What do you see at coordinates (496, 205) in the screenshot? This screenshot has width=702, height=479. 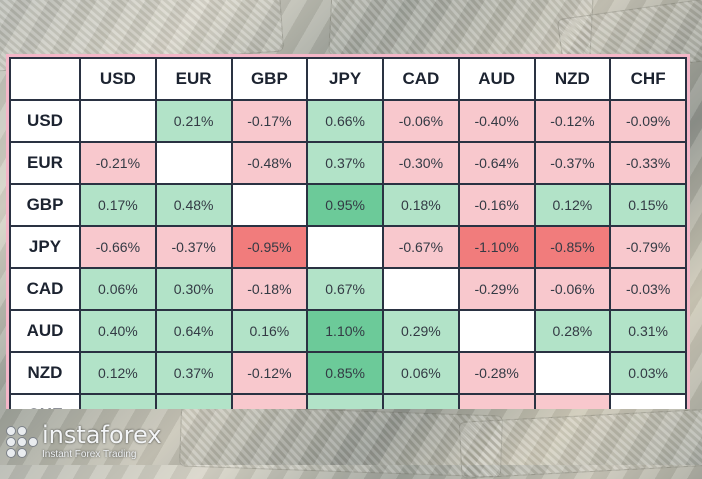 I see `rate-change-cell: -0.16%` at bounding box center [496, 205].